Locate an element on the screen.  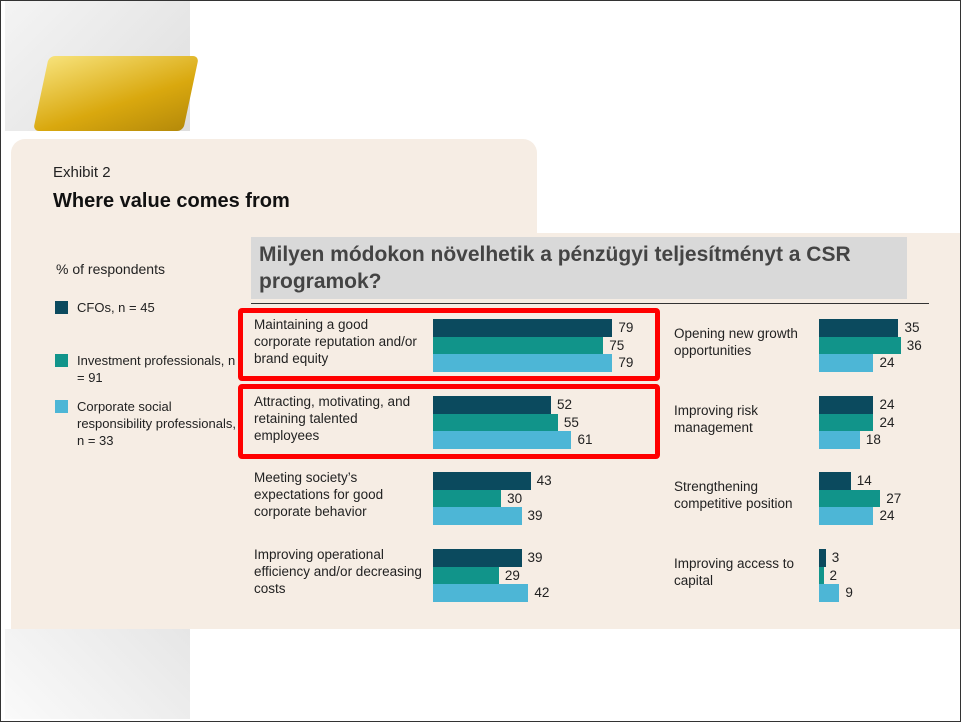
decor-bottom is located at coordinates (97, 674).